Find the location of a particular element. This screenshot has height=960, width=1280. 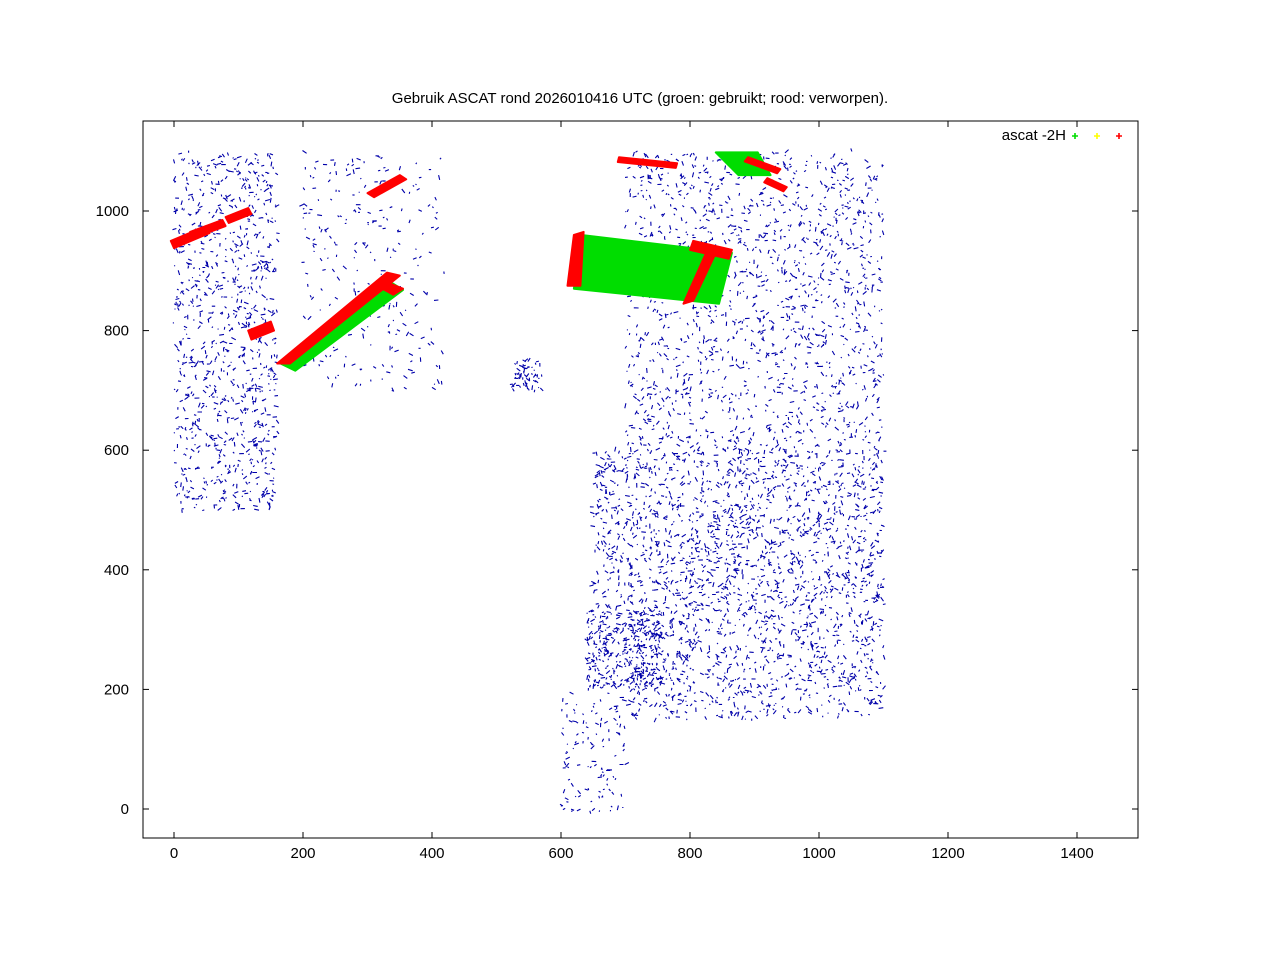

x-tick-label: 0 is located at coordinates (174, 853).